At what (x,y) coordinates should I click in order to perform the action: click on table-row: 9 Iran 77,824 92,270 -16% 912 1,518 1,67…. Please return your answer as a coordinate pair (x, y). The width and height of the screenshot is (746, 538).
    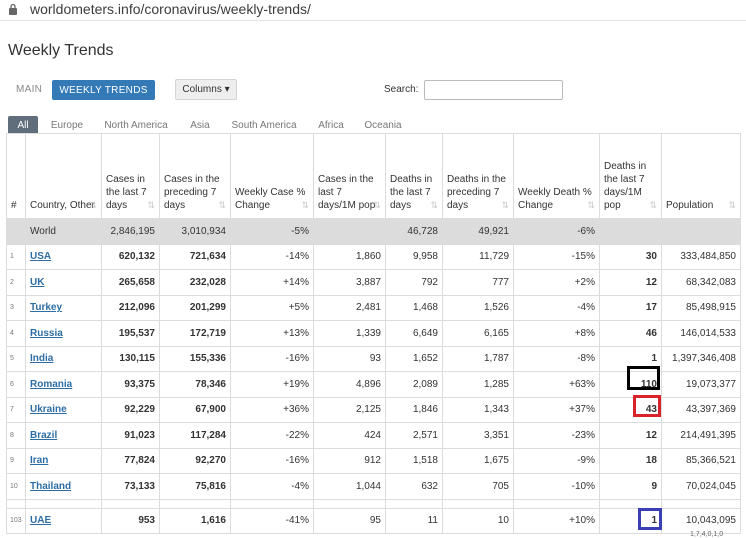
    Looking at the image, I should click on (373, 460).